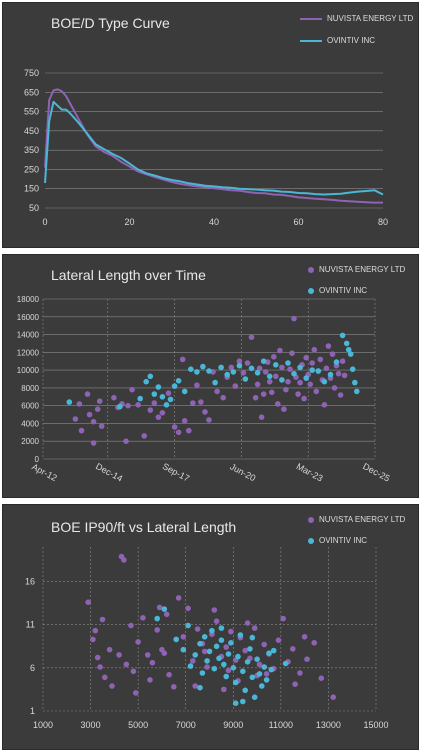  What do you see at coordinates (343, 540) in the screenshot?
I see `legend-label: OVINTIV INC` at bounding box center [343, 540].